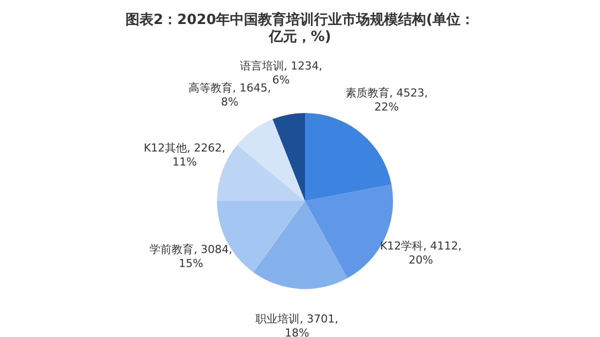  I want to click on slice-label: 职业培训, 3701, 18%, so click(297, 324).